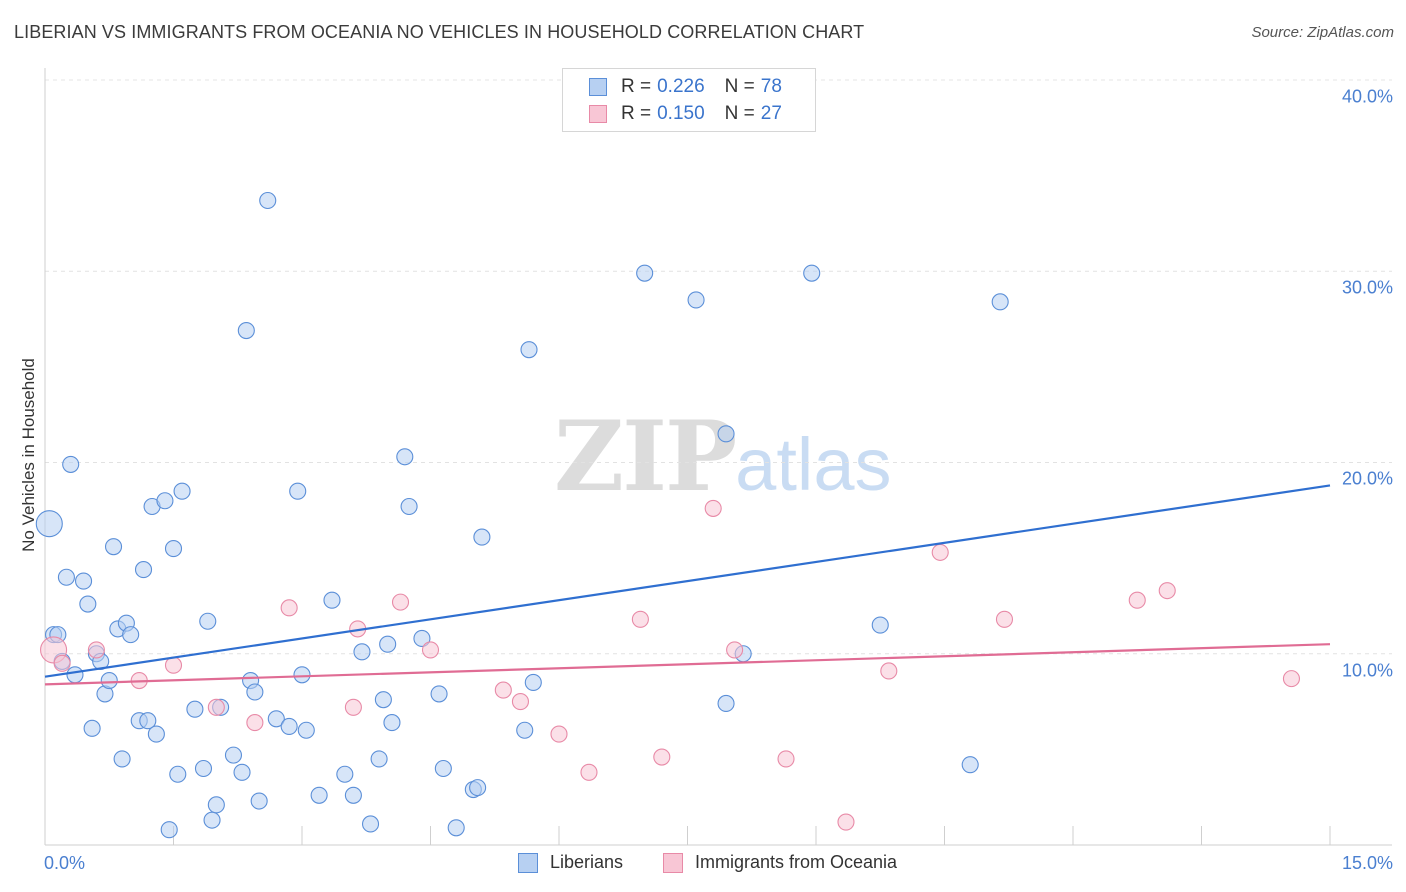 The image size is (1406, 892). I want to click on legend-swatch-liberians, so click(598, 87).